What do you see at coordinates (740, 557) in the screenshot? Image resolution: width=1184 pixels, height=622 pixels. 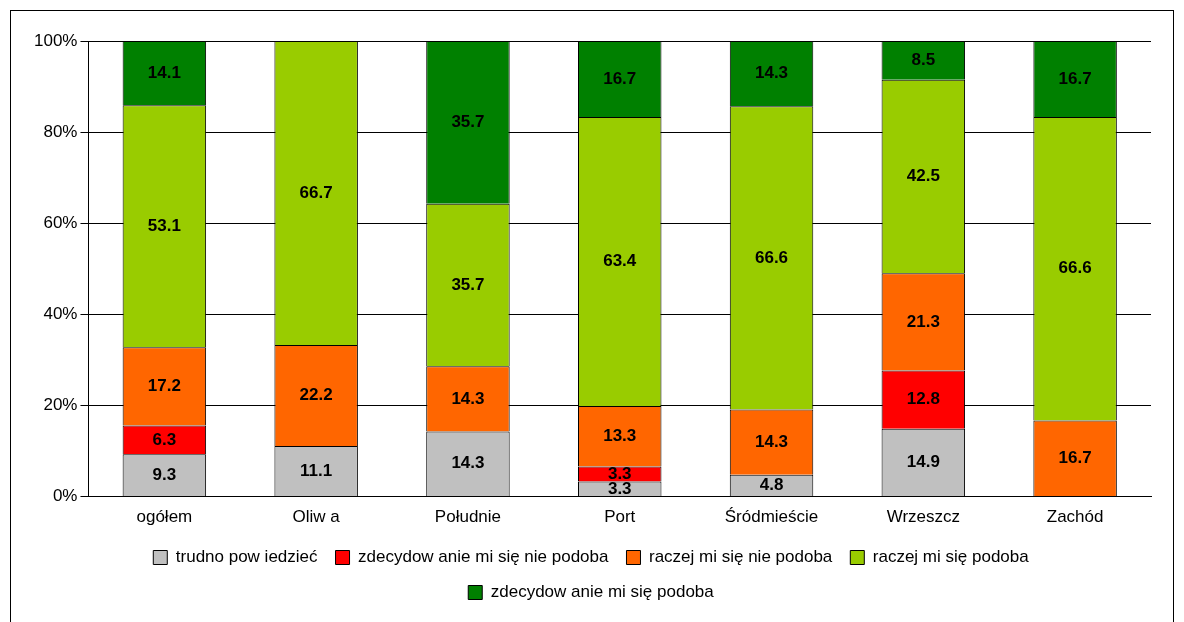 I see `legend-label: raczej mi się nie podoba` at bounding box center [740, 557].